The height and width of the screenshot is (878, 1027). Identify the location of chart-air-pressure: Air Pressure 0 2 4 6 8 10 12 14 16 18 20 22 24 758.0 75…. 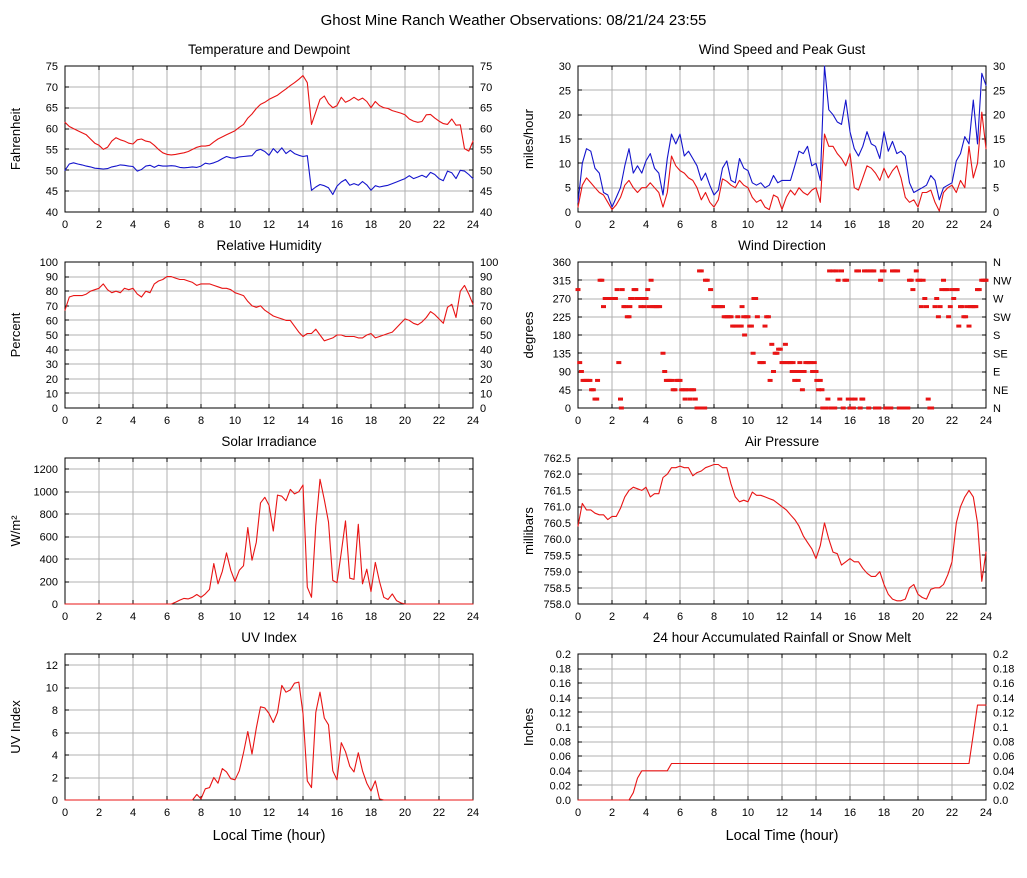
(770, 529).